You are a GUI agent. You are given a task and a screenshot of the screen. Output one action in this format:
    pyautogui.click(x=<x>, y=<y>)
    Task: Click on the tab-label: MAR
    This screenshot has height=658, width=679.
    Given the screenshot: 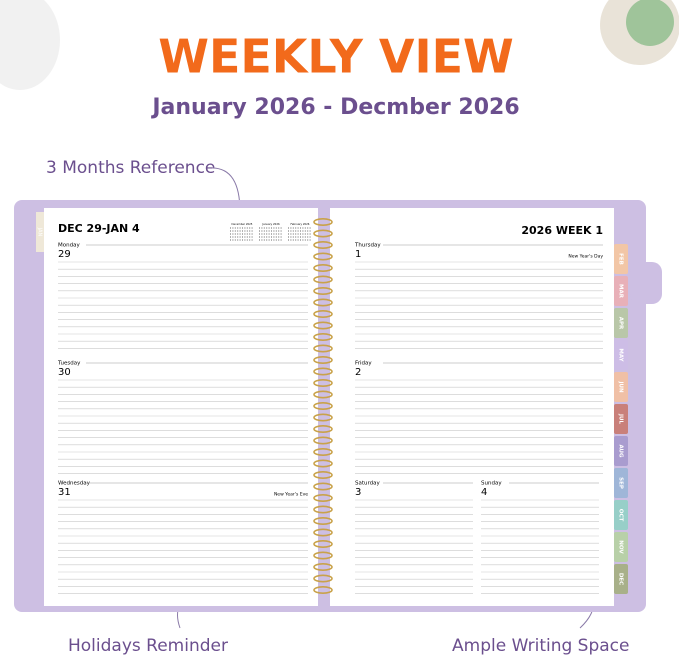 What is the action you would take?
    pyautogui.click(x=621, y=291)
    